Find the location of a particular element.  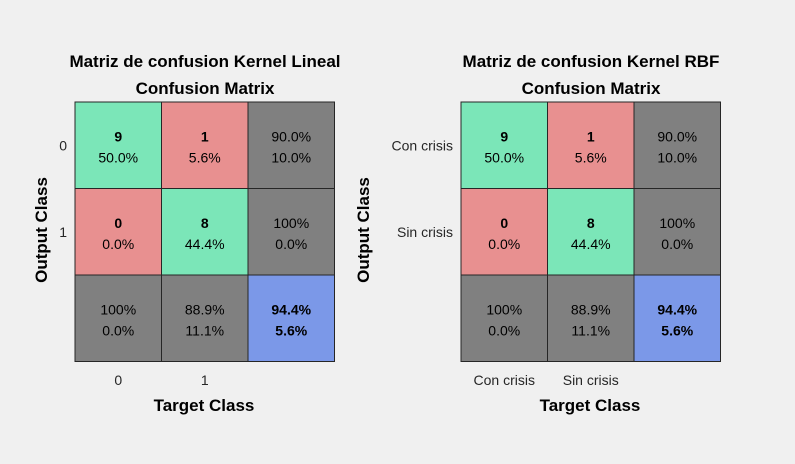

x-tick-label: 0 is located at coordinates (118, 380).